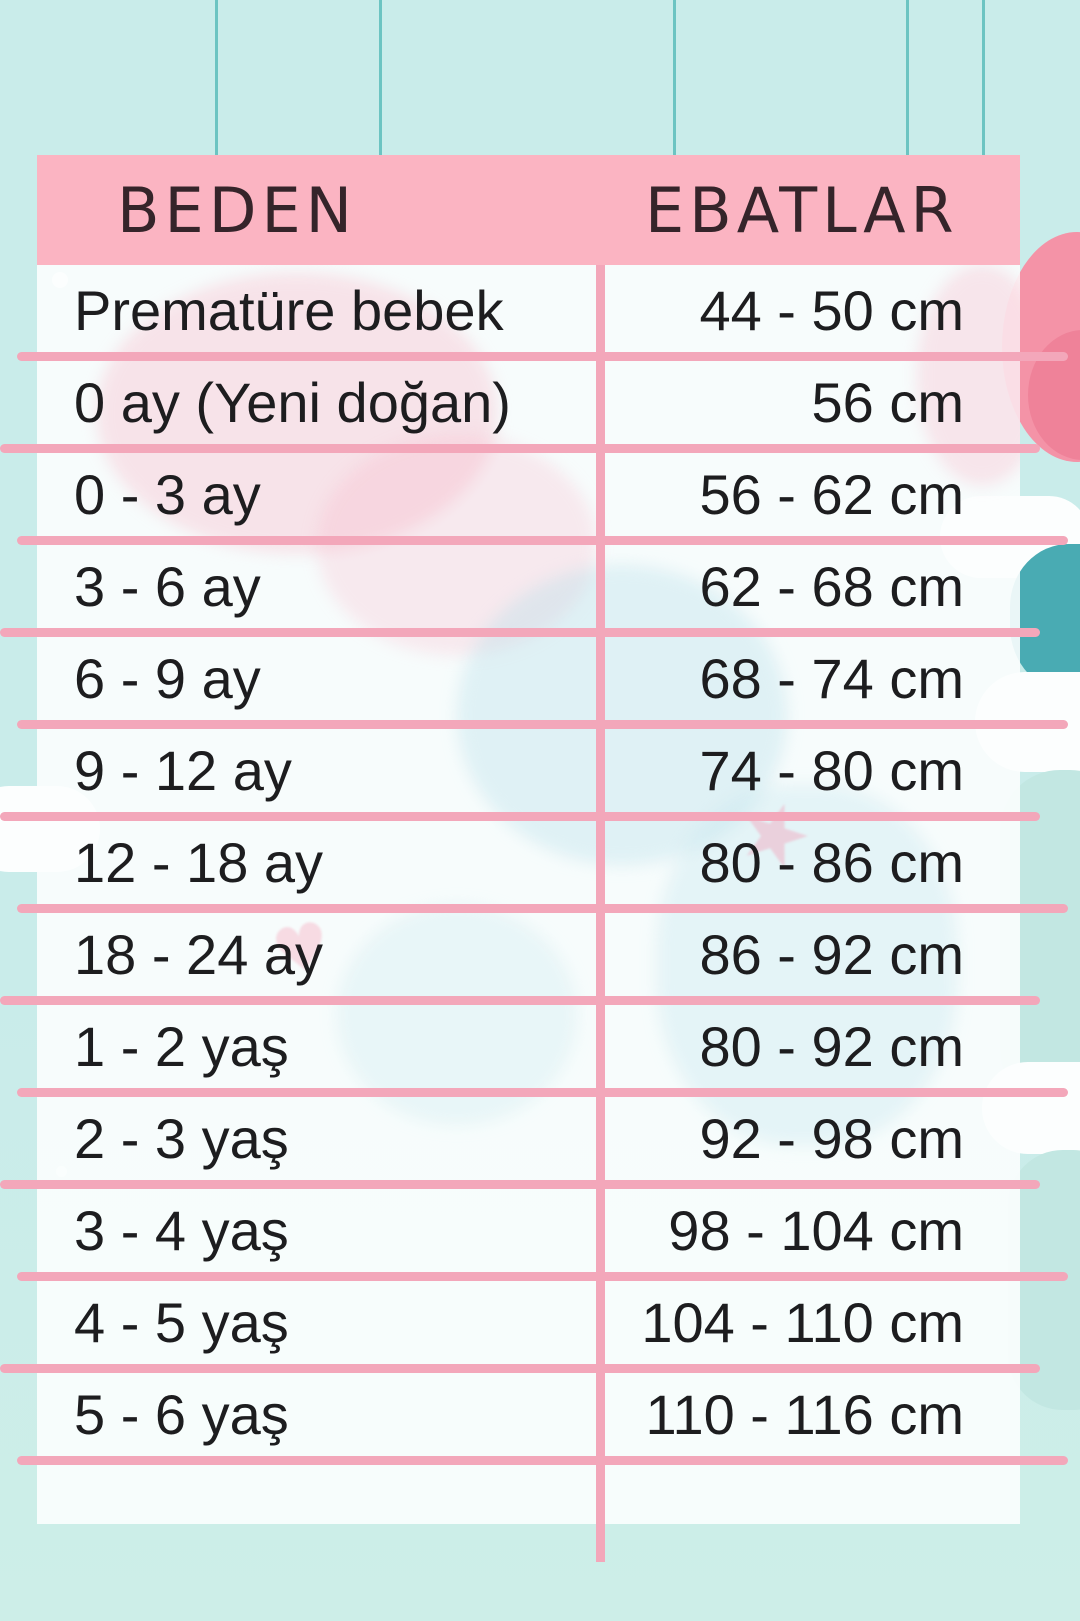  What do you see at coordinates (831, 1046) in the screenshot?
I see `row-dimensions: 80 - 92 cm` at bounding box center [831, 1046].